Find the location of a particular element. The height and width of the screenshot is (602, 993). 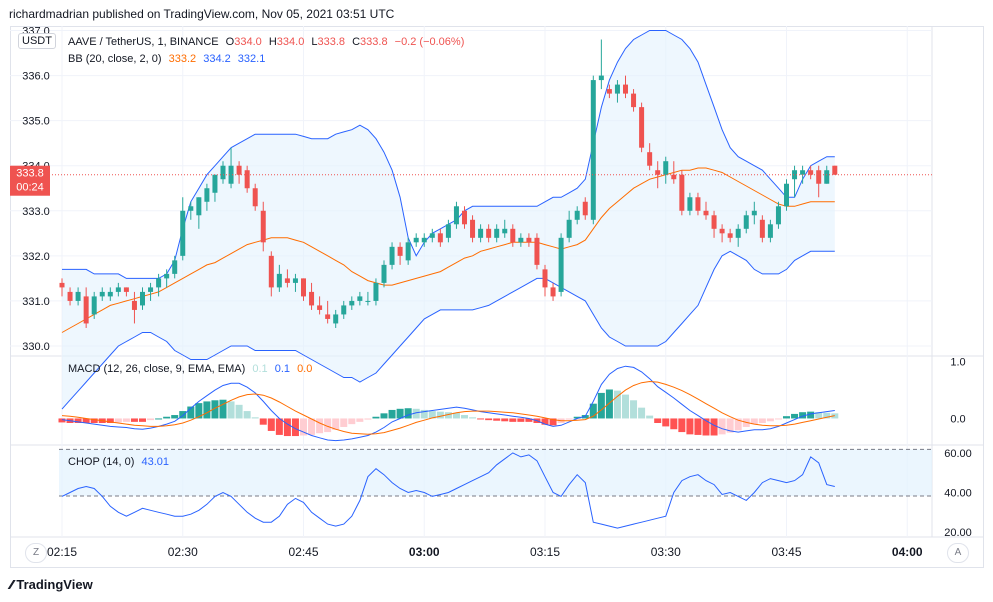

chop-line is located at coordinates (448, 490).